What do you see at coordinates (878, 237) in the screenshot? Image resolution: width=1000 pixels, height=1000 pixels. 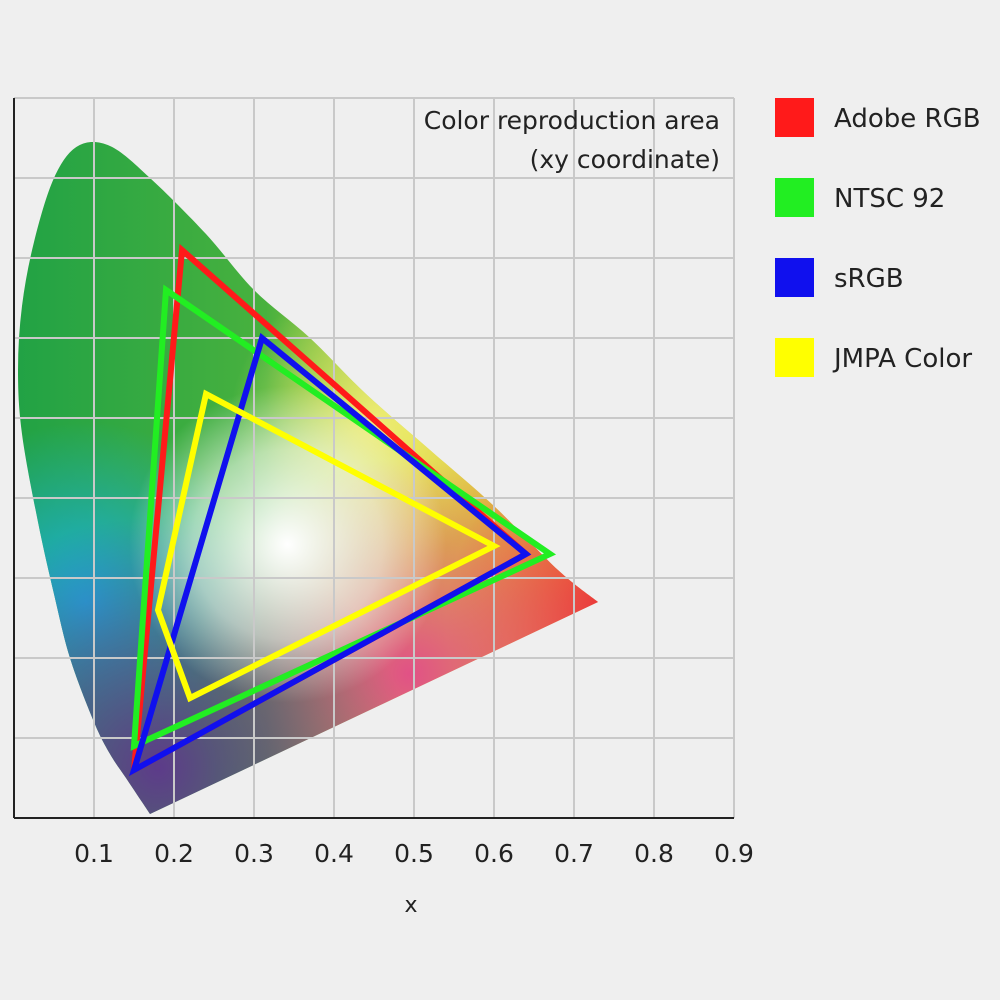 I see `legend: Adobe RGB NTSC 92 sRGB JMPA Color` at bounding box center [878, 237].